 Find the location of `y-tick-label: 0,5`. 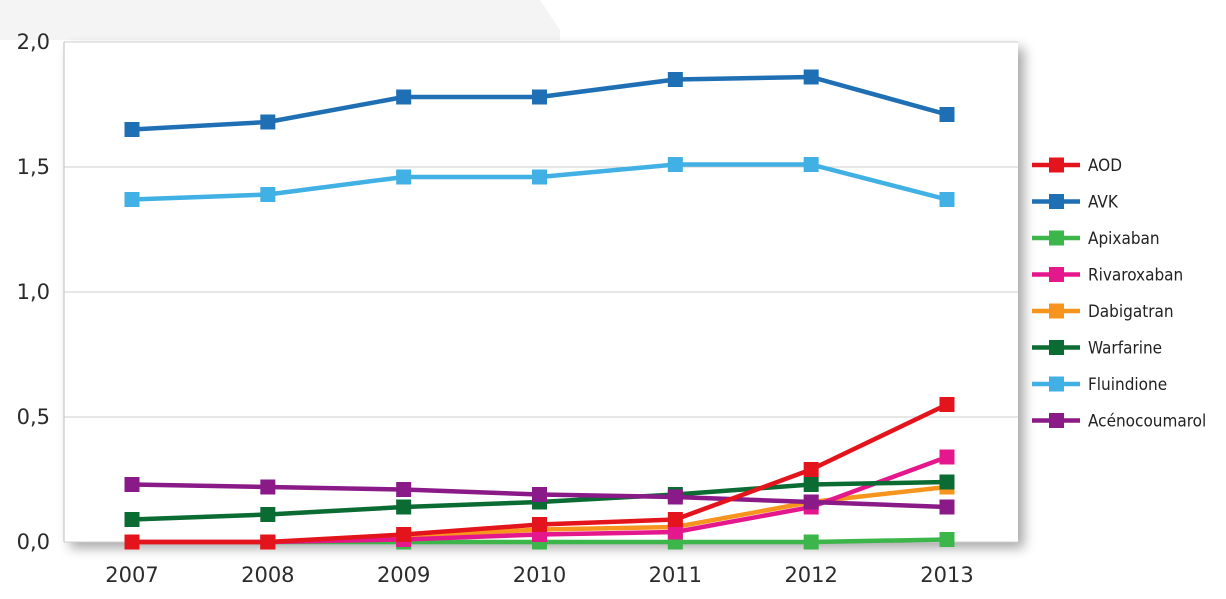

y-tick-label: 0,5 is located at coordinates (33, 417).